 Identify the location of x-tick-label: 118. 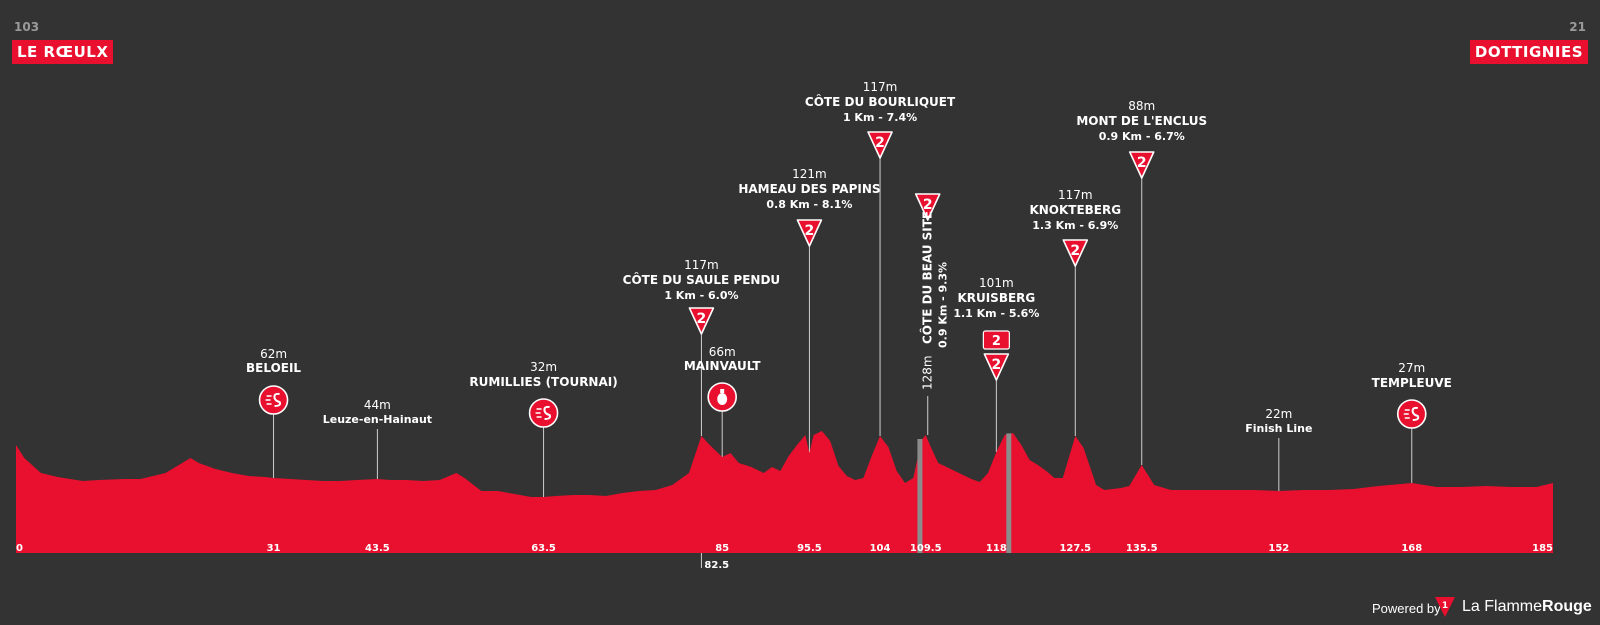
(996, 548).